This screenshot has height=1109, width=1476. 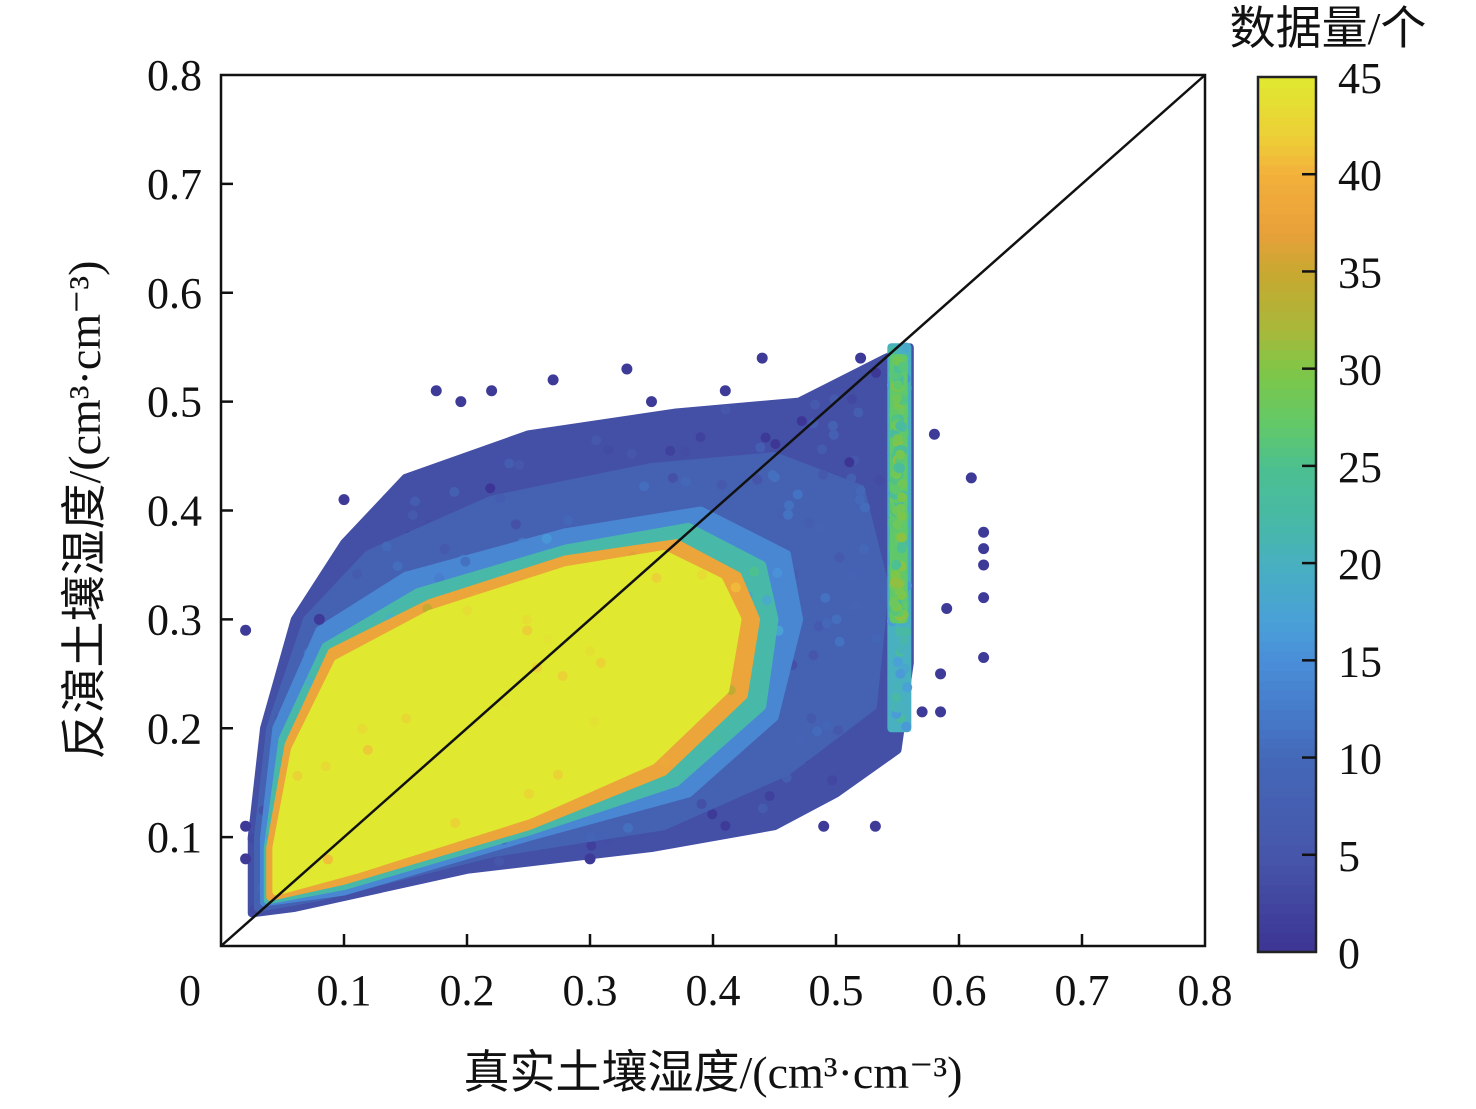 I want to click on colorbar-tick-label: 20, so click(x=1360, y=564).